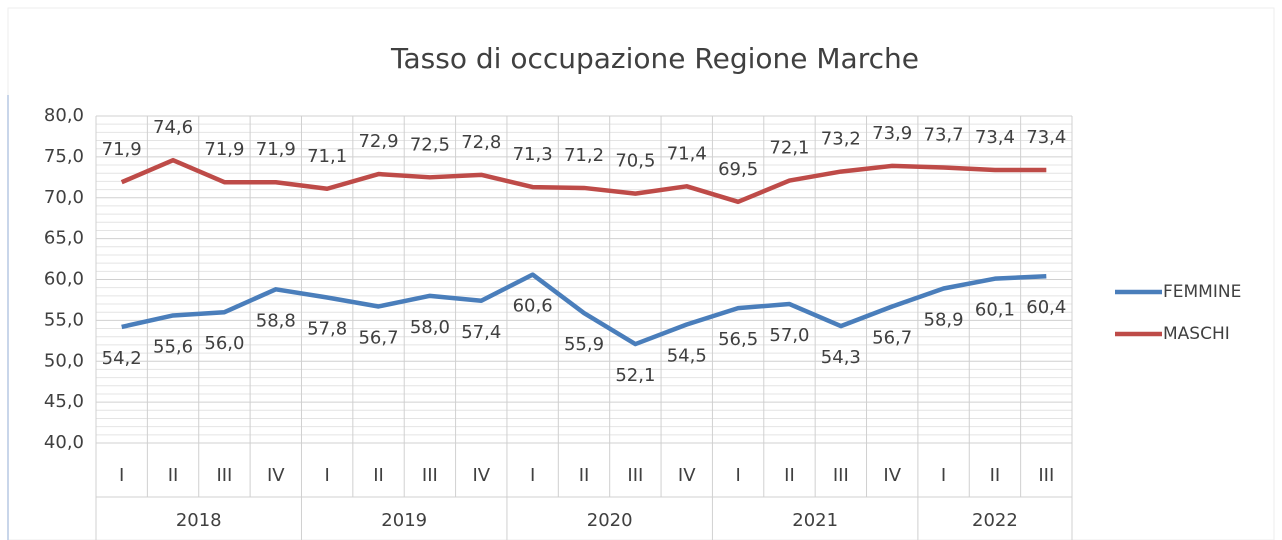  I want to click on data-label: 73,2, so click(841, 139).